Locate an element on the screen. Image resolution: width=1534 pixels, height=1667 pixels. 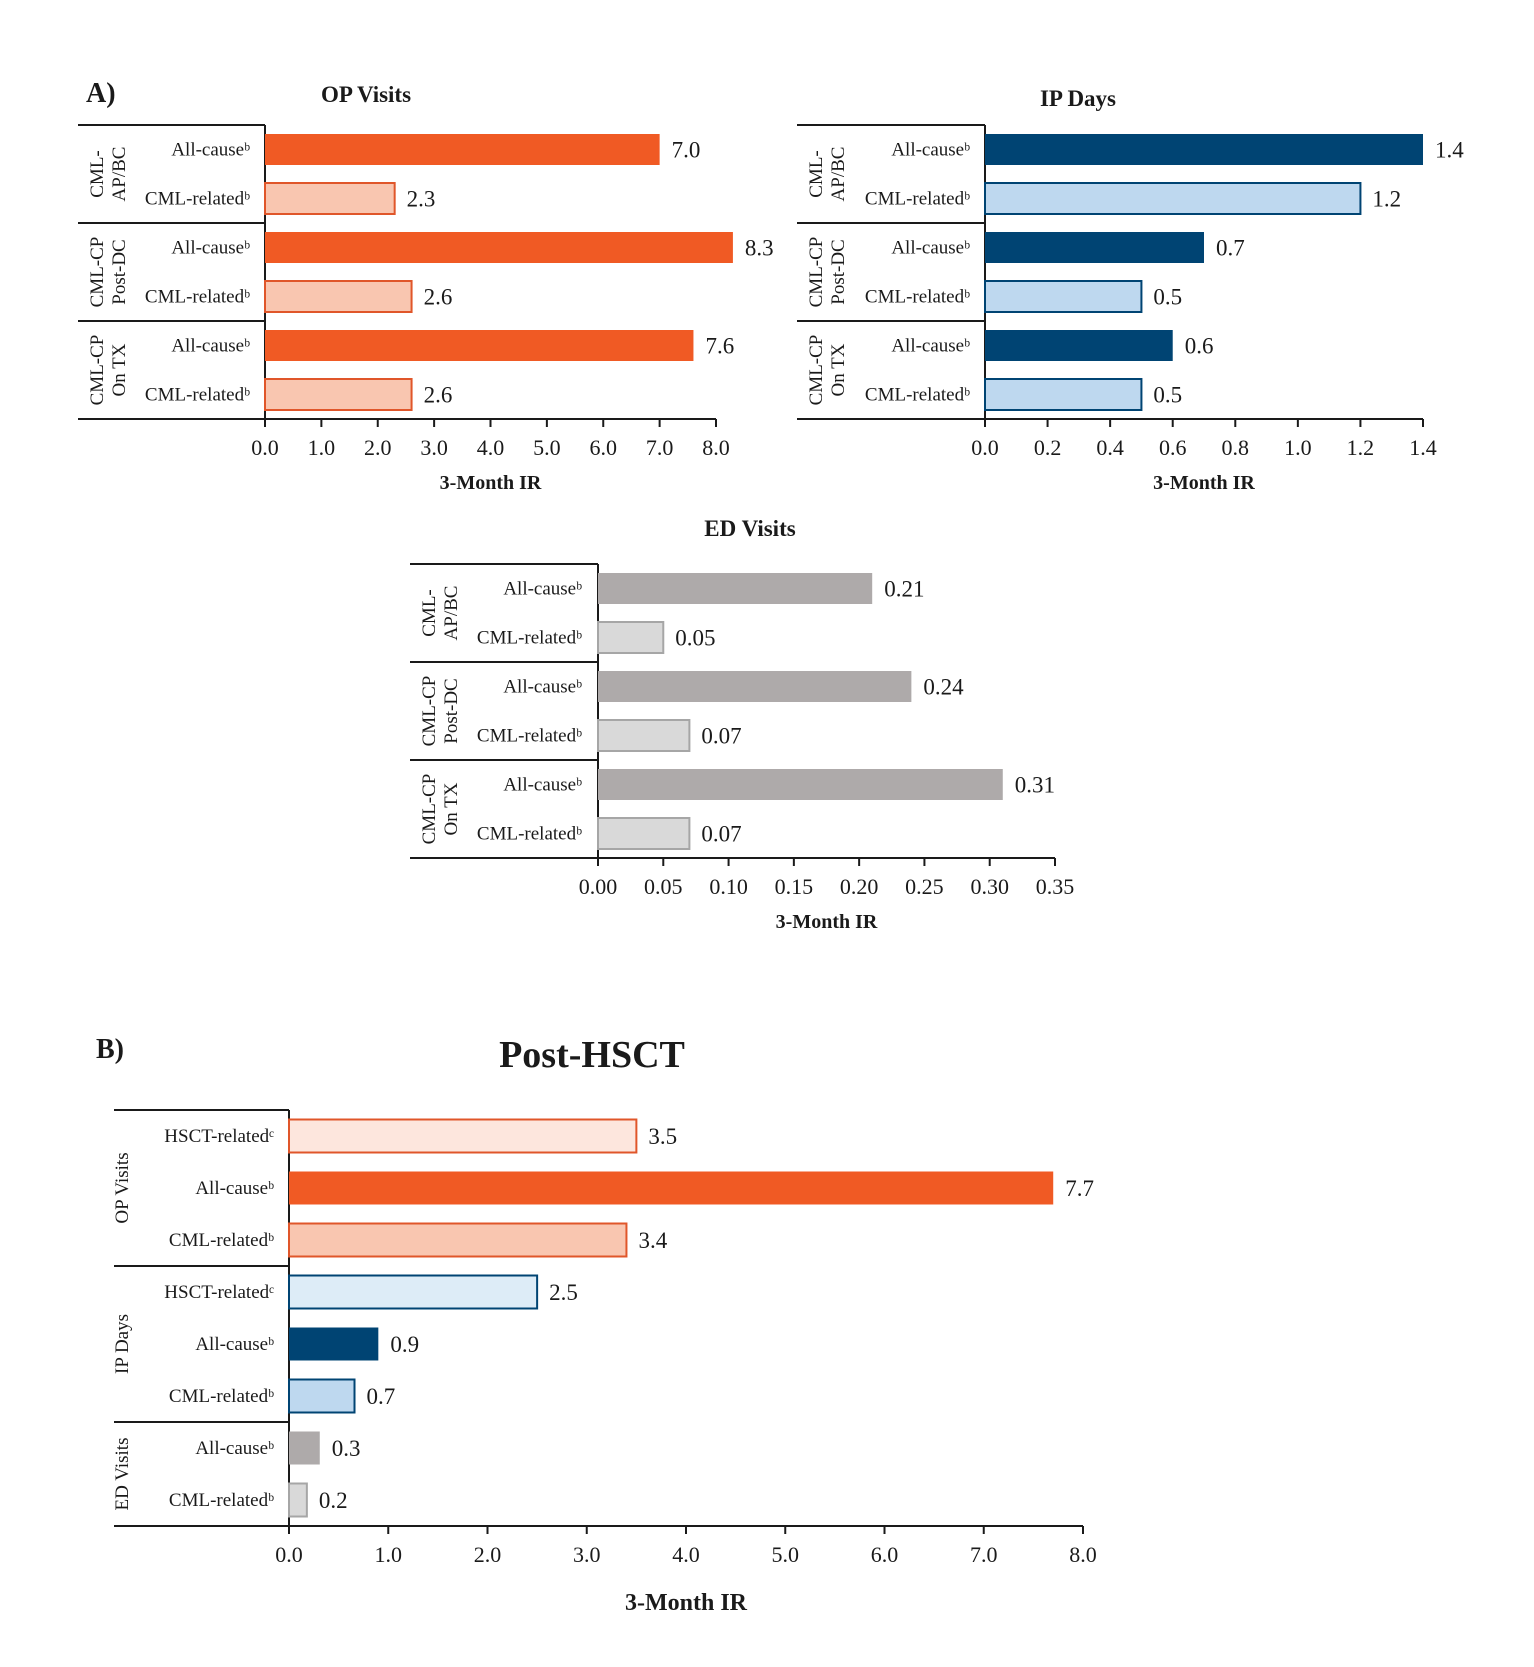
bar-value-label: 1.2 is located at coordinates (1386, 199).